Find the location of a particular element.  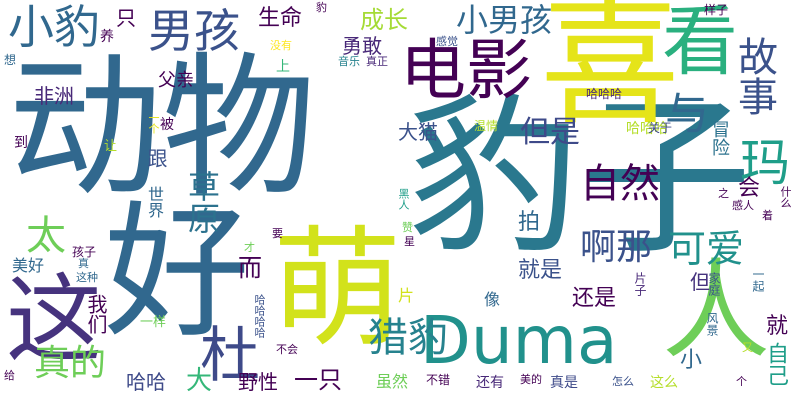

word-maoxian: 冒险 is located at coordinates (719, 138).